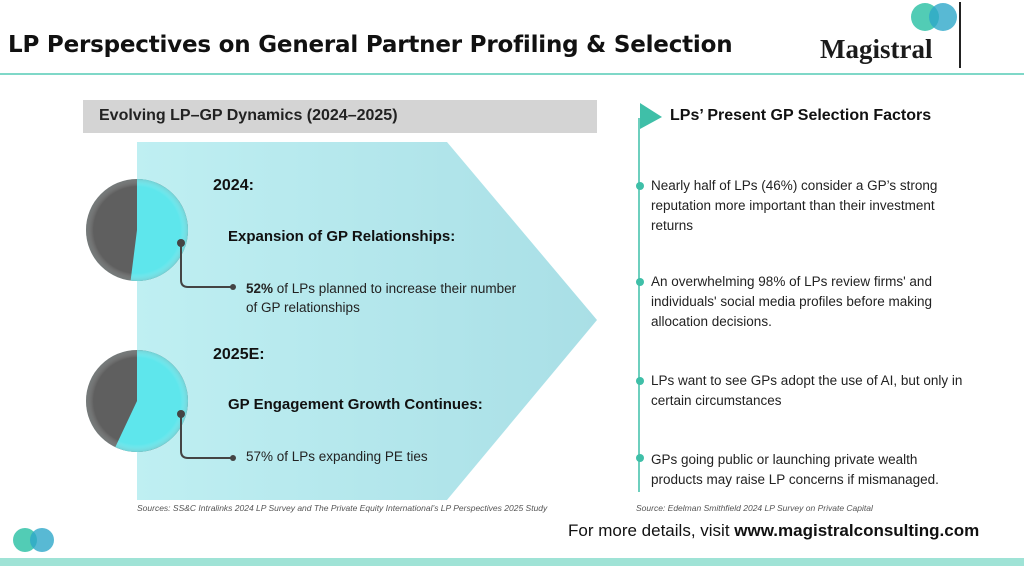 This screenshot has height=576, width=1024. I want to click on footer-url-link: www.magistralconsulting.com, so click(857, 530).